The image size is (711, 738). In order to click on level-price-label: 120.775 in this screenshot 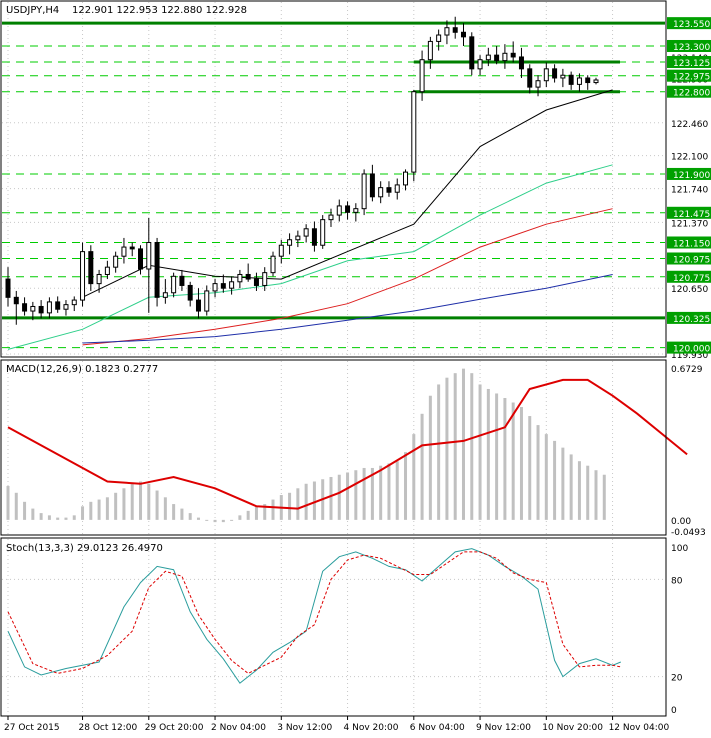, I will do `click(691, 279)`.